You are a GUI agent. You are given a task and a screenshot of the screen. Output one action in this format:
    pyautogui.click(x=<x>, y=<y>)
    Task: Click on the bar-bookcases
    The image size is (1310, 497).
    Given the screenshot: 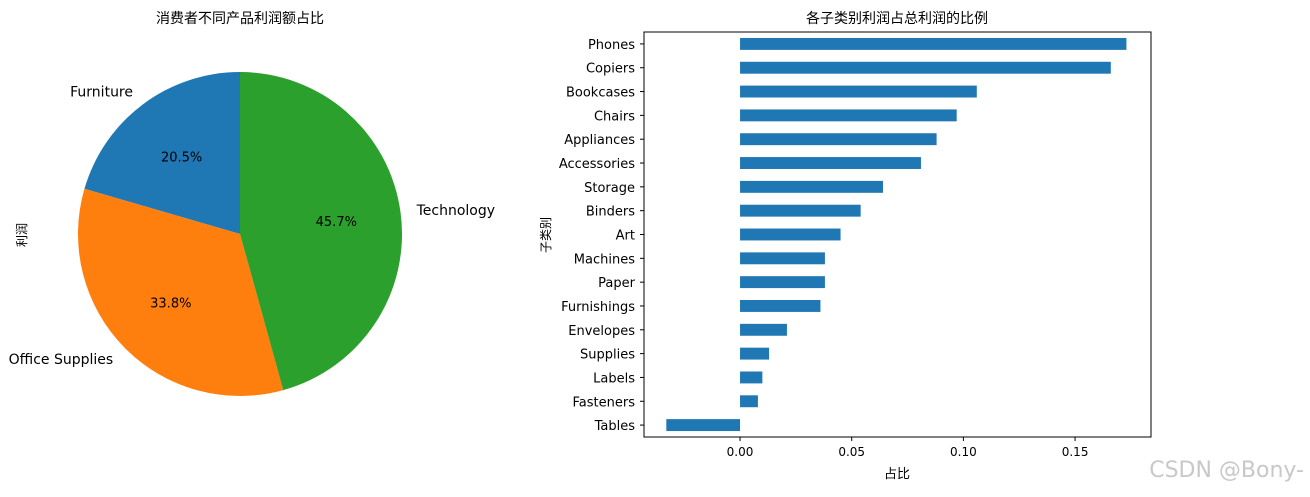 What is the action you would take?
    pyautogui.click(x=858, y=91)
    